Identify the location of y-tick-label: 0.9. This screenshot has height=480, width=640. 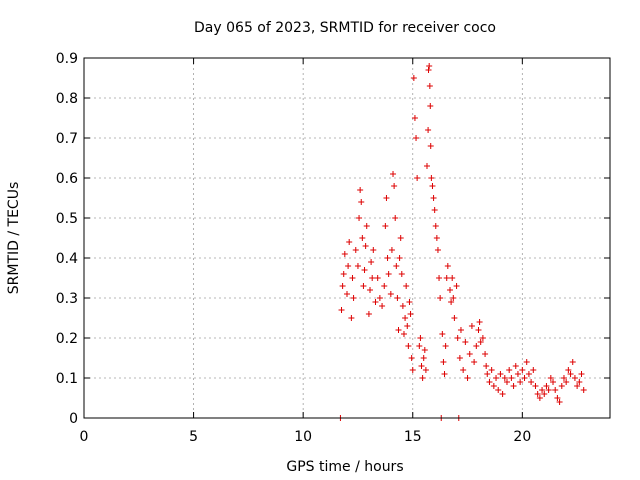
(67, 59).